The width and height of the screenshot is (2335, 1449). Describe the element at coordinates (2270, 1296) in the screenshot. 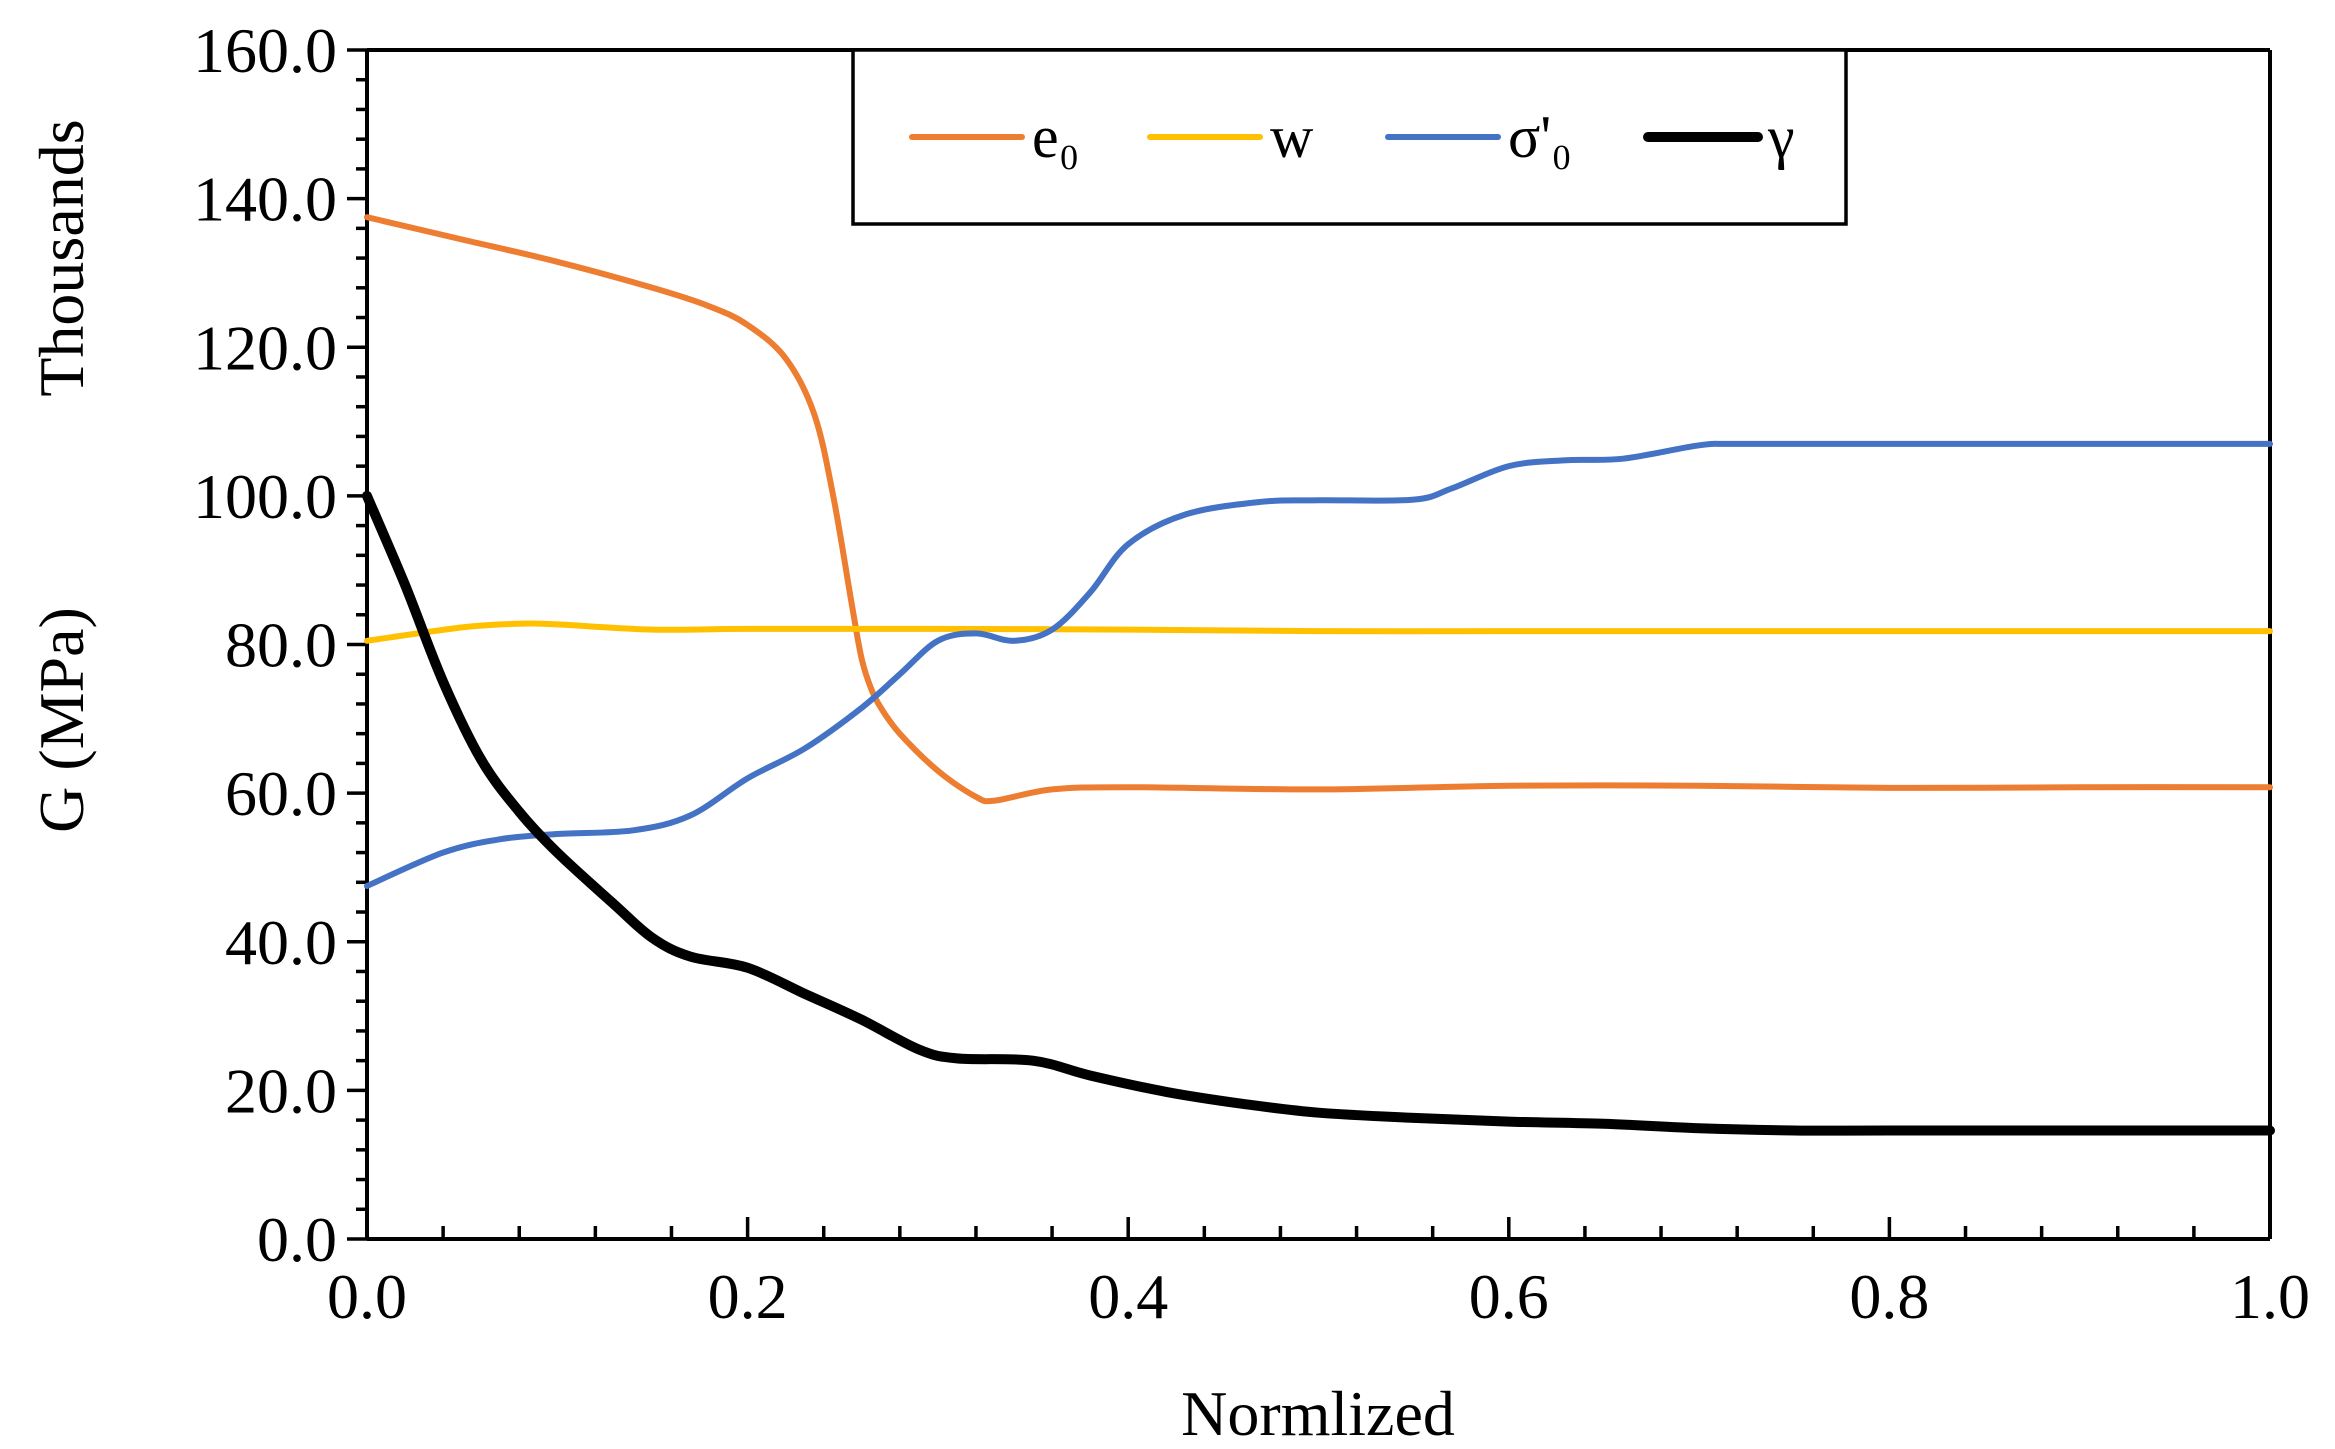

I see `x-tick-label: 1.0` at that location.